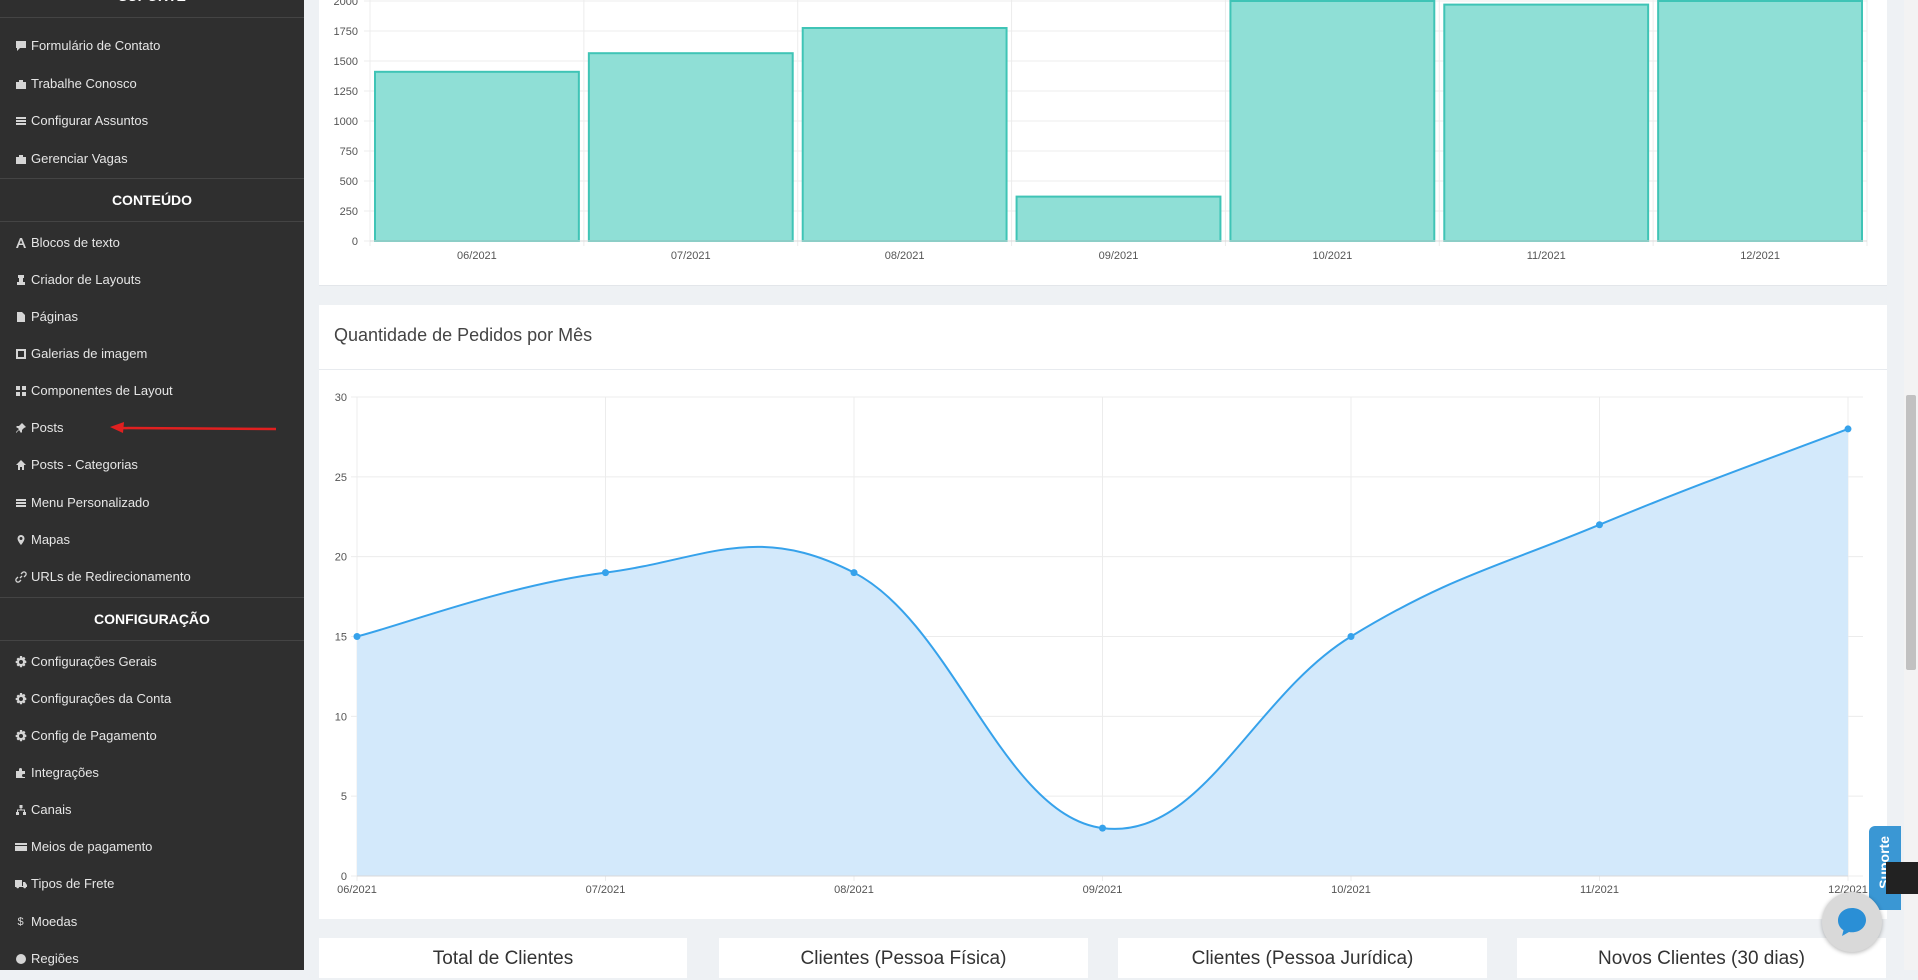 This screenshot has width=1918, height=980. What do you see at coordinates (1103, 369) in the screenshot?
I see `card-divider` at bounding box center [1103, 369].